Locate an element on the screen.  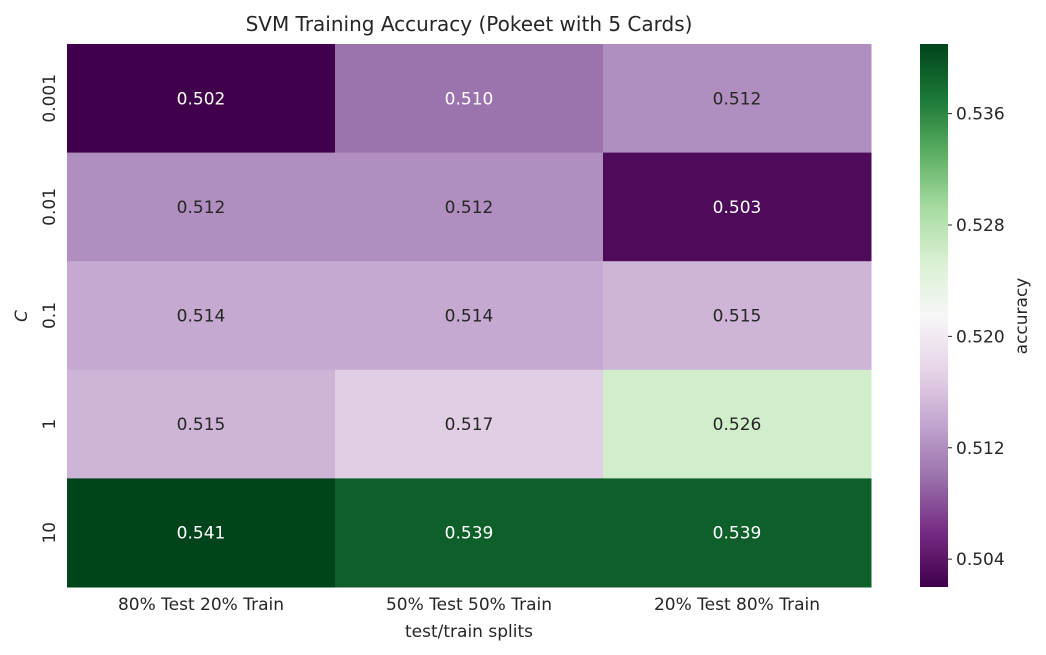
cell-value-label: 0.502 is located at coordinates (201, 99).